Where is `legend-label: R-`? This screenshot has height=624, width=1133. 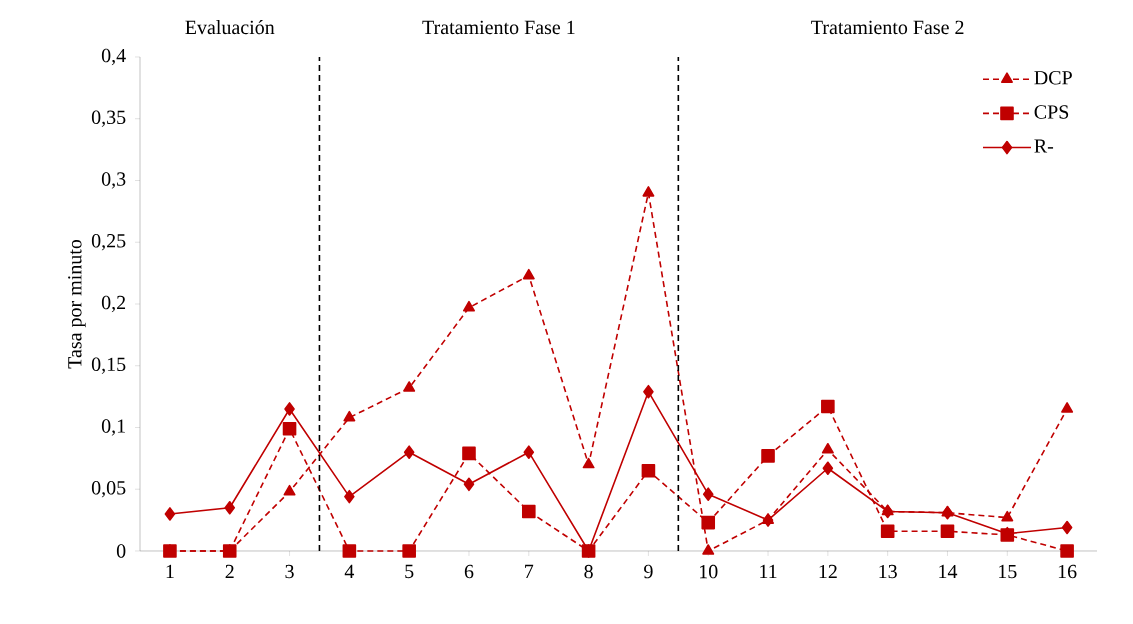 legend-label: R- is located at coordinates (1044, 146).